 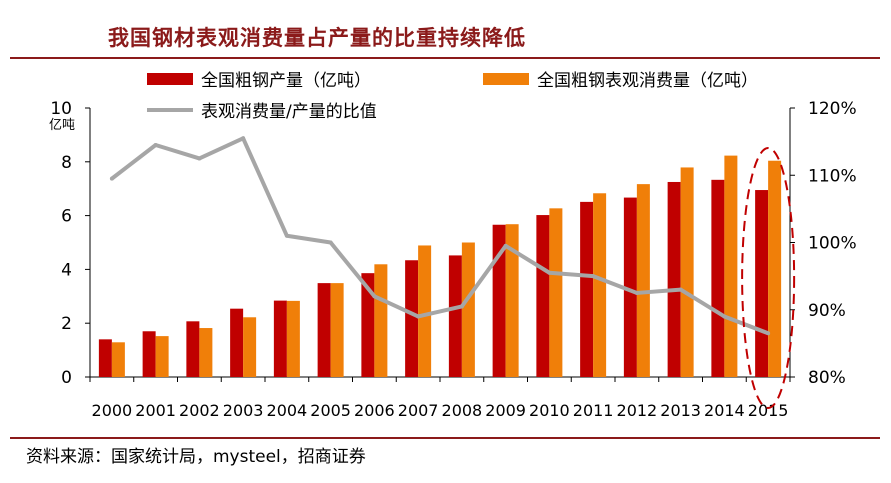 I want to click on bar-production-2003, so click(x=237, y=342).